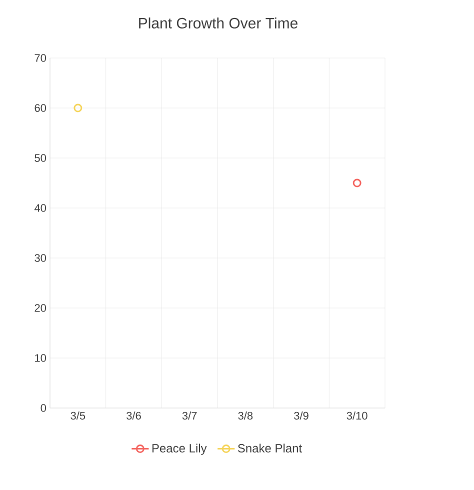 The width and height of the screenshot is (474, 490). I want to click on y-tick-label: 20, so click(40, 308).